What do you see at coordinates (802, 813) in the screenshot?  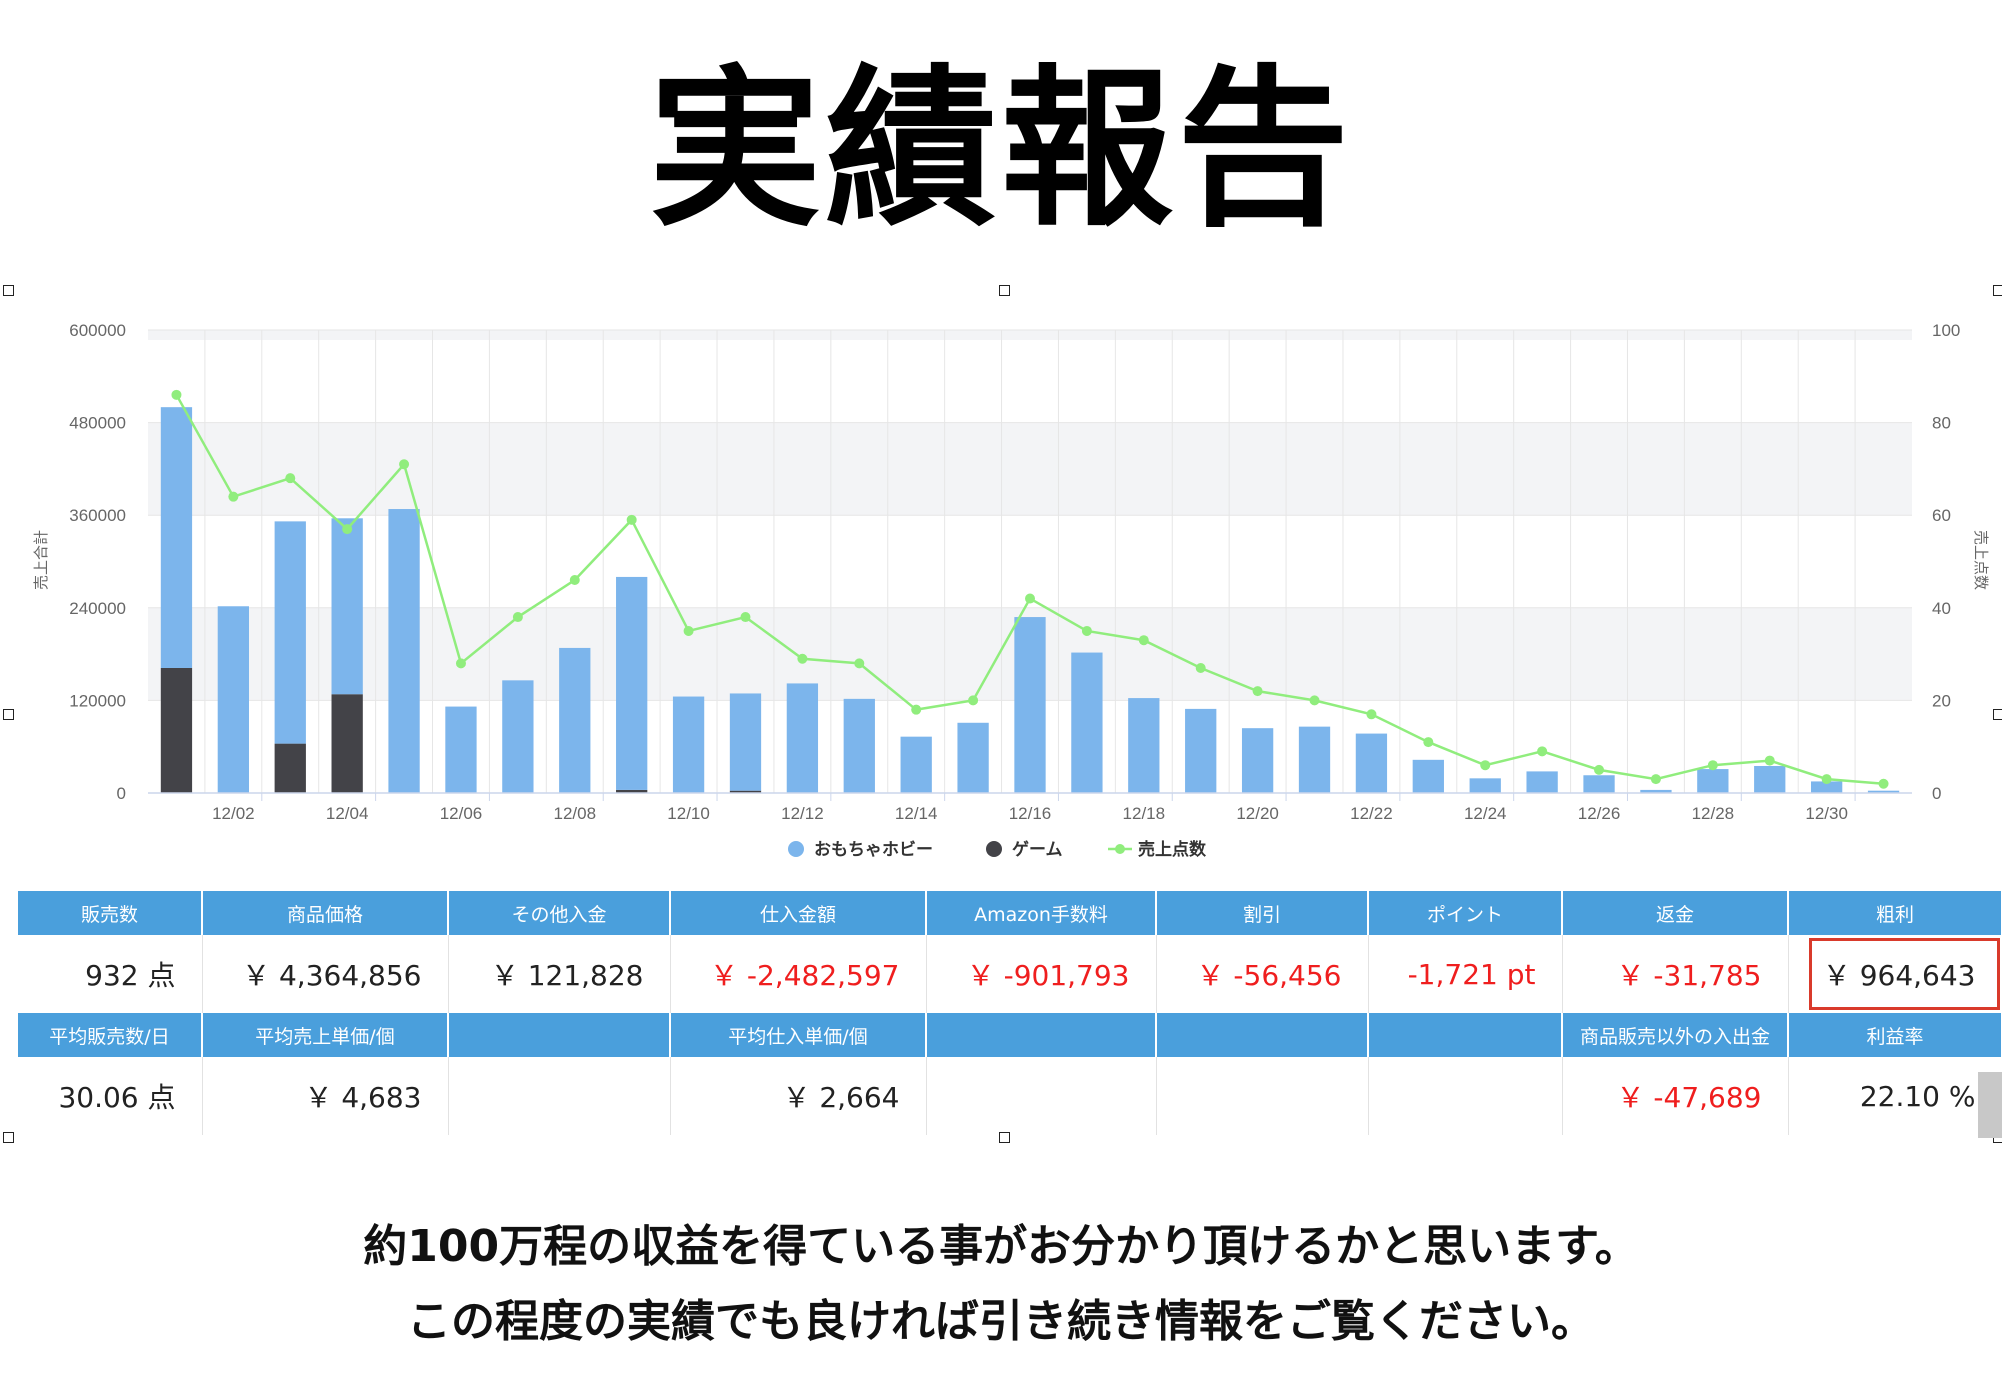 I see `x-tick-label: 12/12` at bounding box center [802, 813].